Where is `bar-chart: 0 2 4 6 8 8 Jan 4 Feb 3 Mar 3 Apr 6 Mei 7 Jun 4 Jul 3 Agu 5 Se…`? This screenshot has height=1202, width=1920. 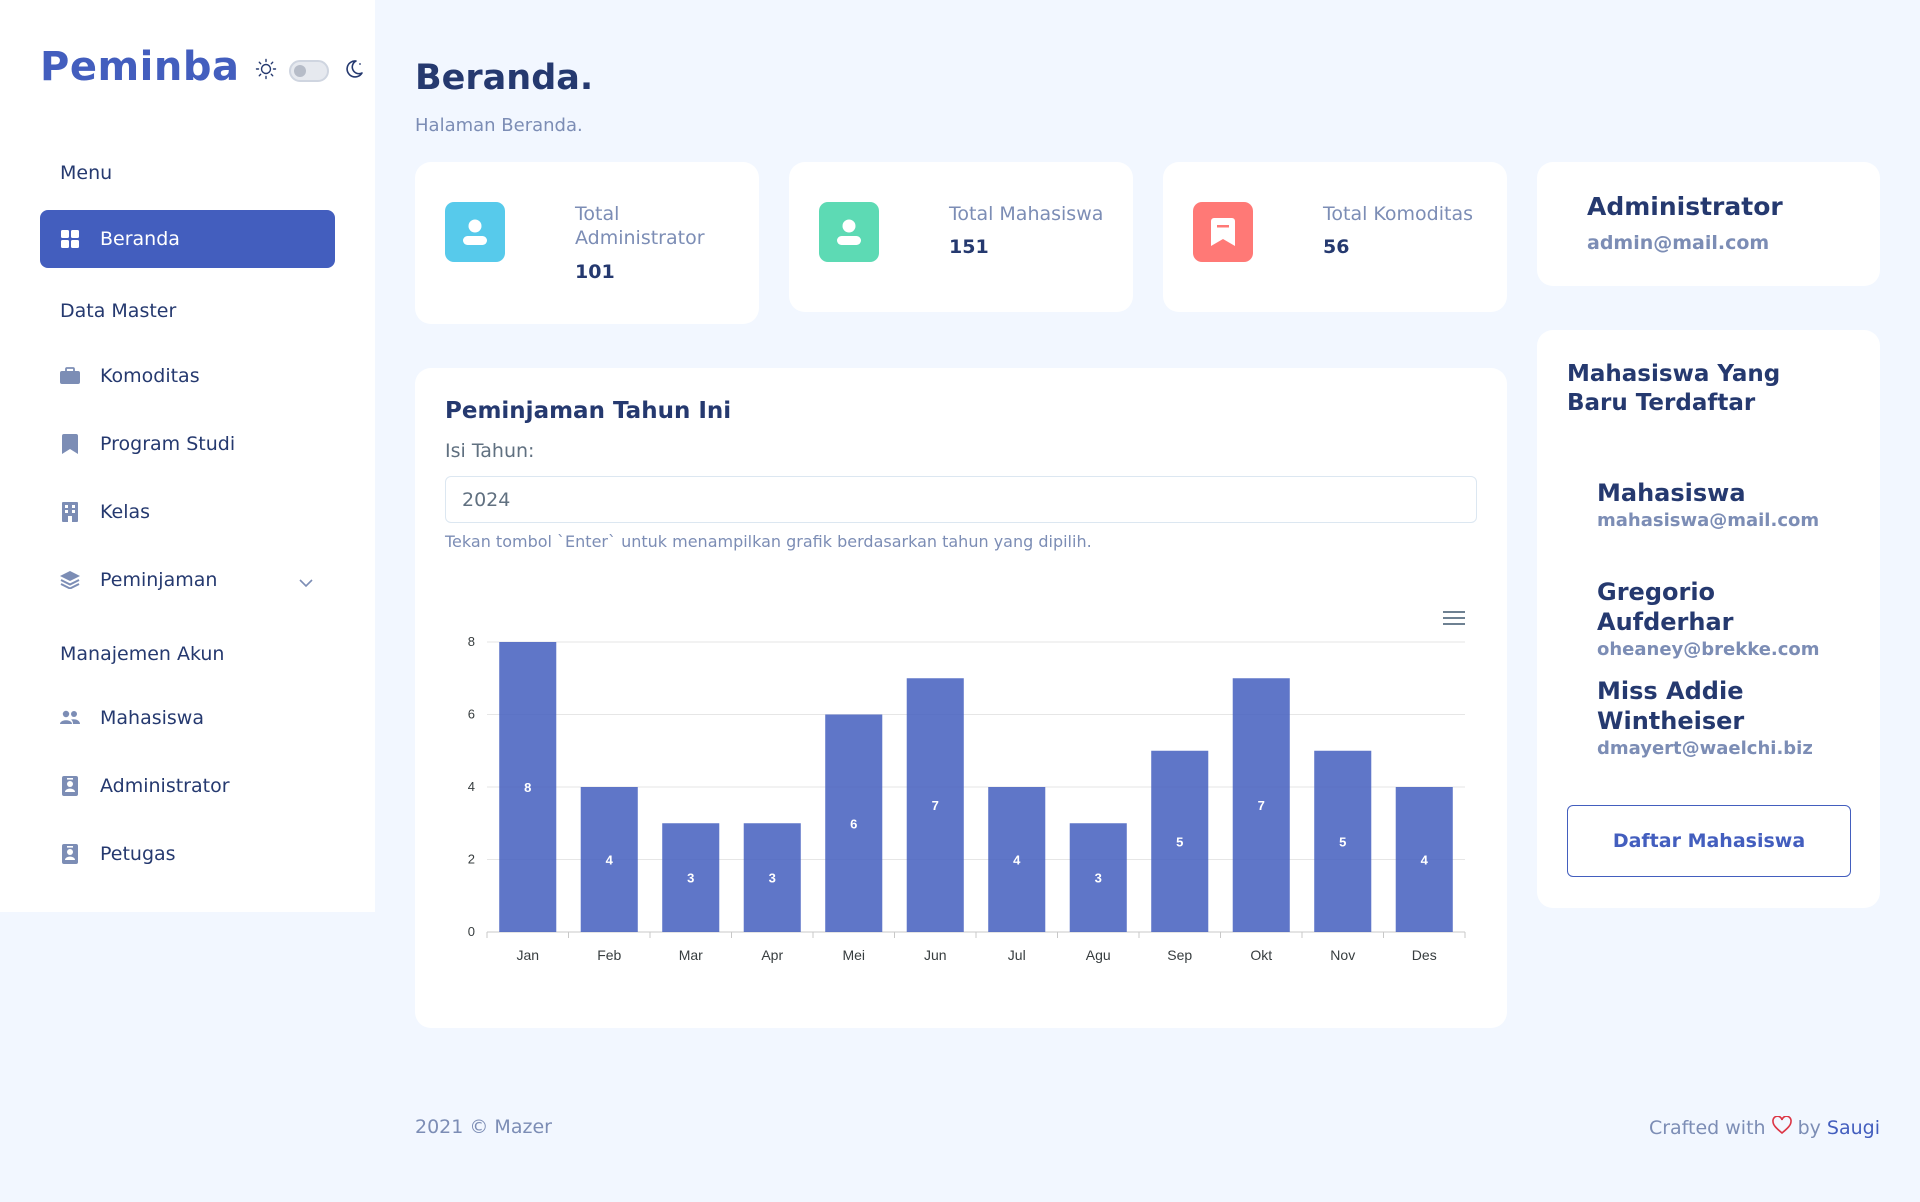 bar-chart: 0 2 4 6 8 8 Jan 4 Feb 3 Mar 3 Apr 6 Mei 7 Jun 4 Jul 3 Agu 5 Se… is located at coordinates (967, 798).